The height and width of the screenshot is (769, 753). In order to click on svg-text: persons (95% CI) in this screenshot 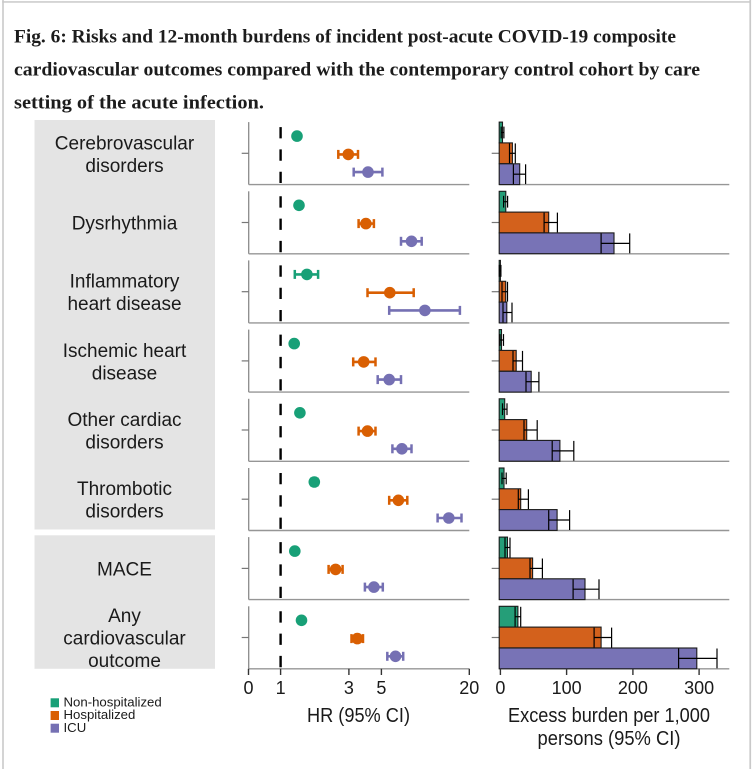, I will do `click(609, 739)`.